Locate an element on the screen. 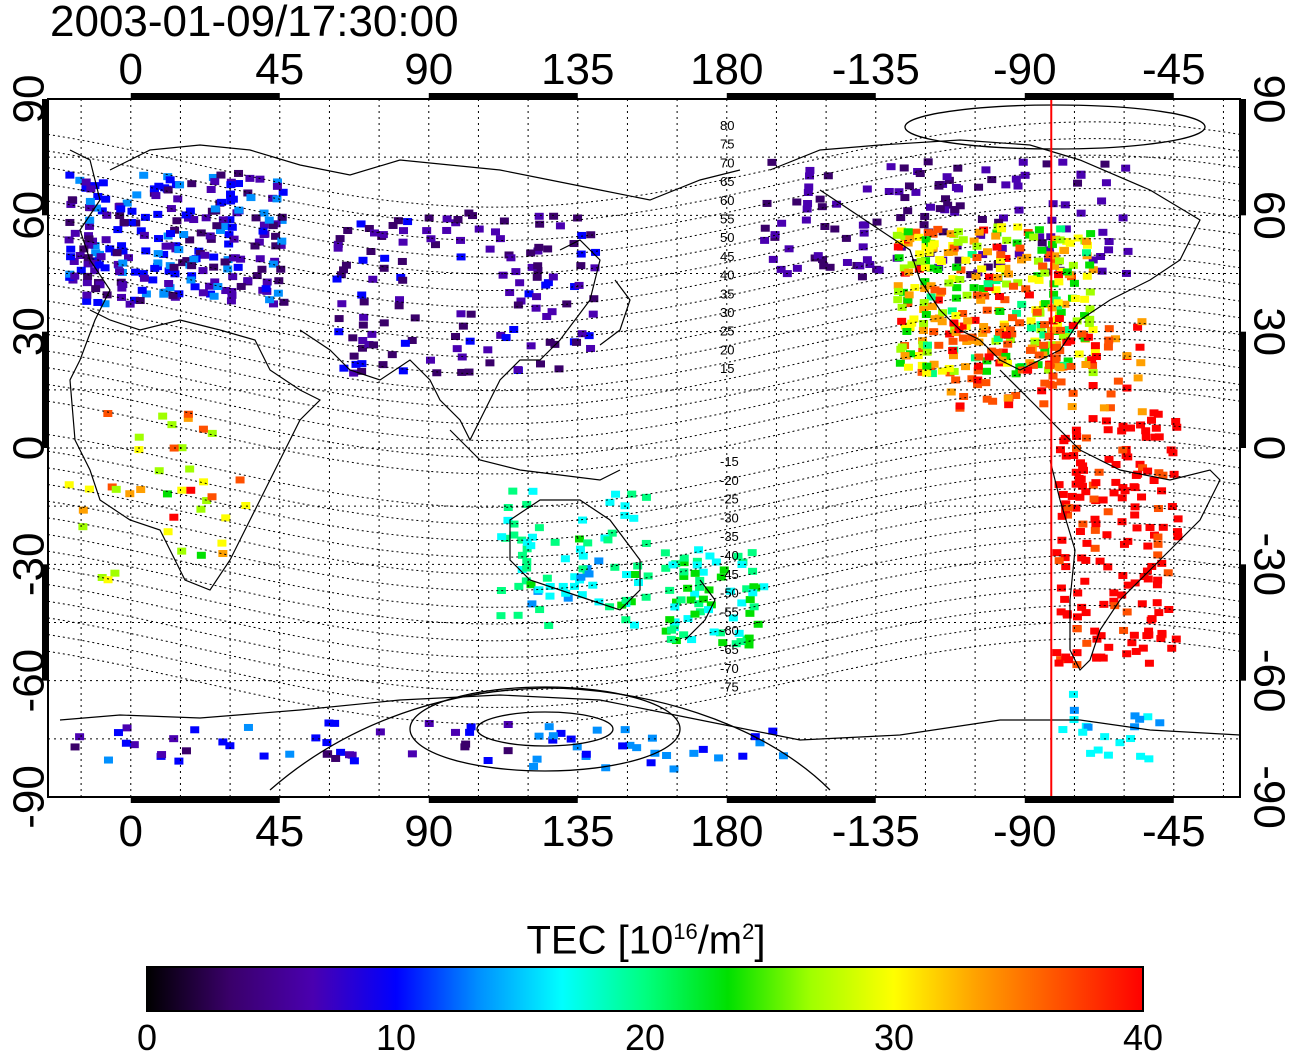 Image resolution: width=1292 pixels, height=1058 pixels. colorbar-title-unit: /m is located at coordinates (720, 940).